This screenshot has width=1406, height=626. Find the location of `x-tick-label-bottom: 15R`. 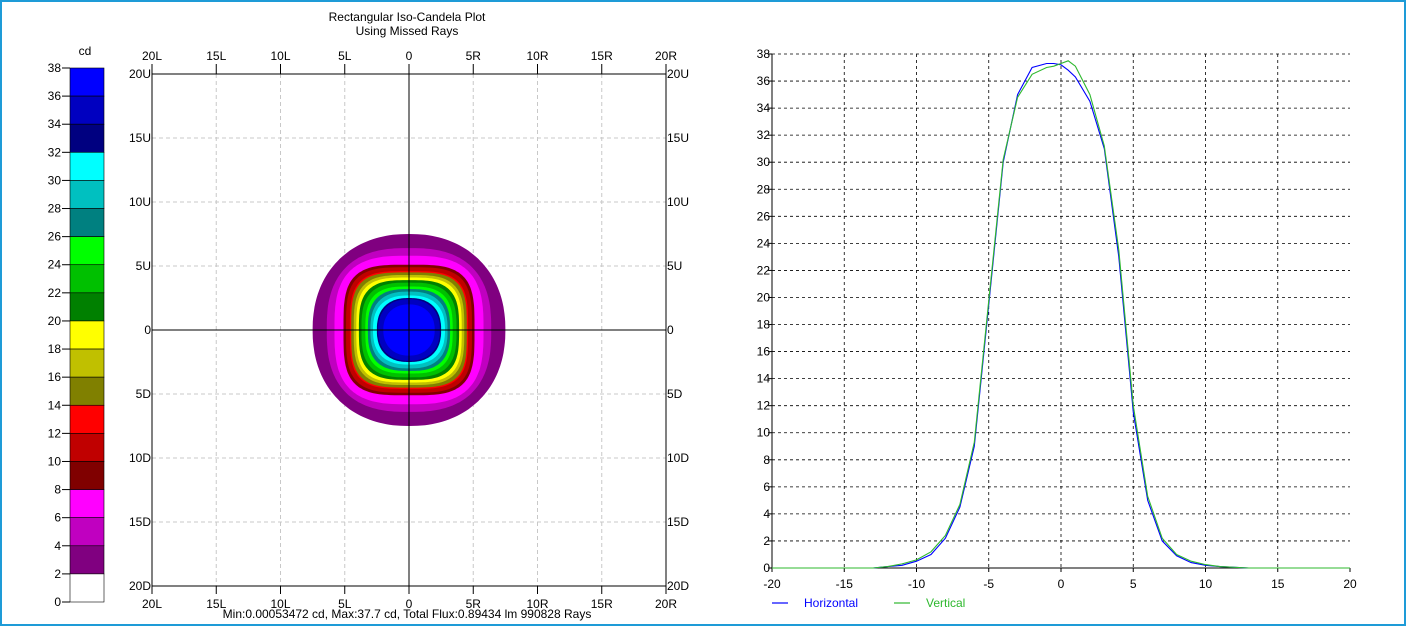

x-tick-label-bottom: 15R is located at coordinates (602, 604).